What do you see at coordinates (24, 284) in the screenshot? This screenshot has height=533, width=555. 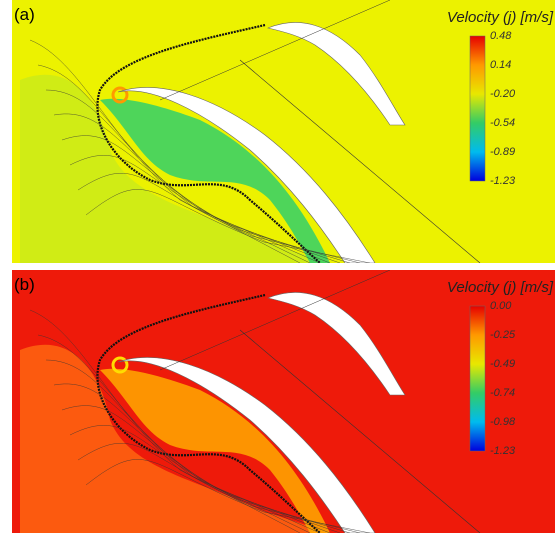 I see `panel-label: (b)` at bounding box center [24, 284].